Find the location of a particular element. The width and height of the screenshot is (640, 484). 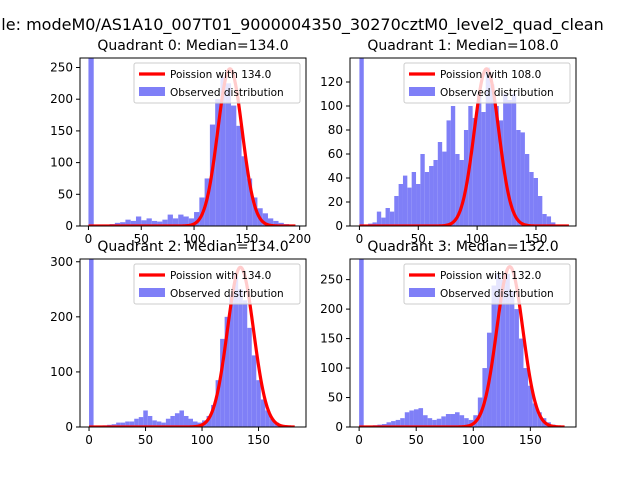

chart-title: Quadrant 2: Median=134.0 is located at coordinates (192, 247).